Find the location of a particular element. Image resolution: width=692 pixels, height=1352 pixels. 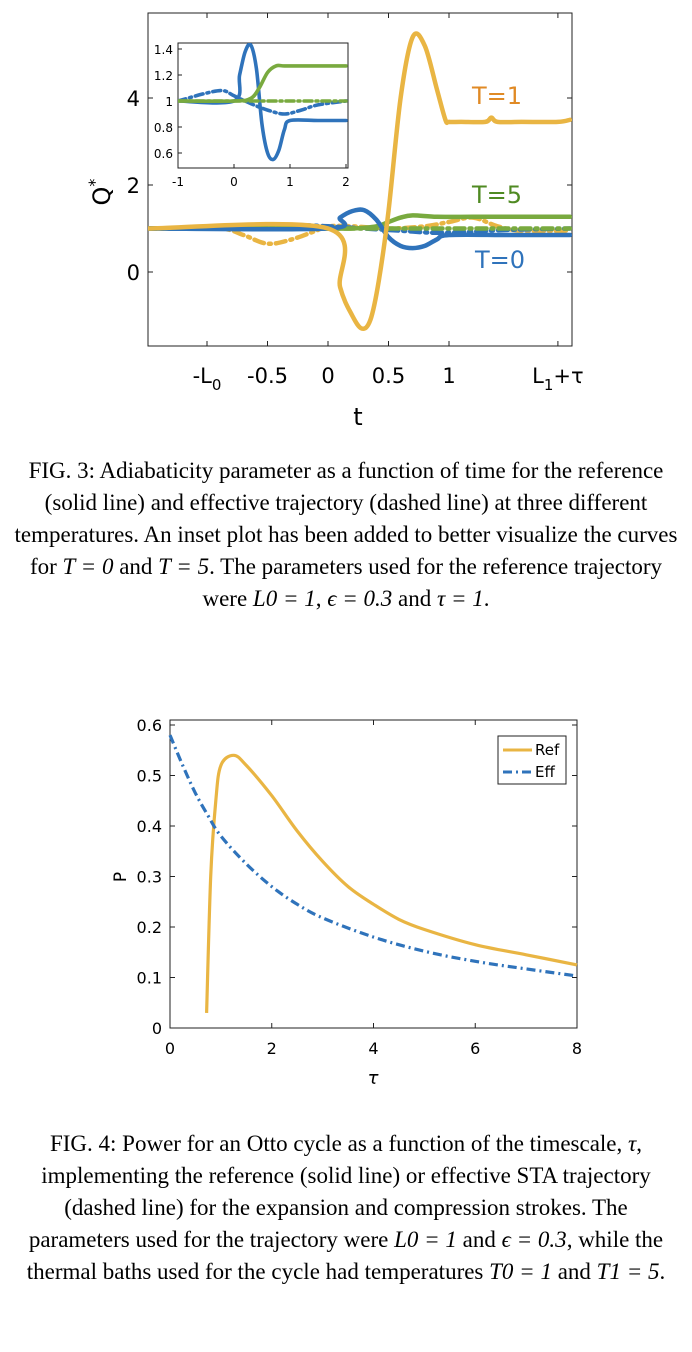

fig3-series-T1-solid is located at coordinates (360, 181).